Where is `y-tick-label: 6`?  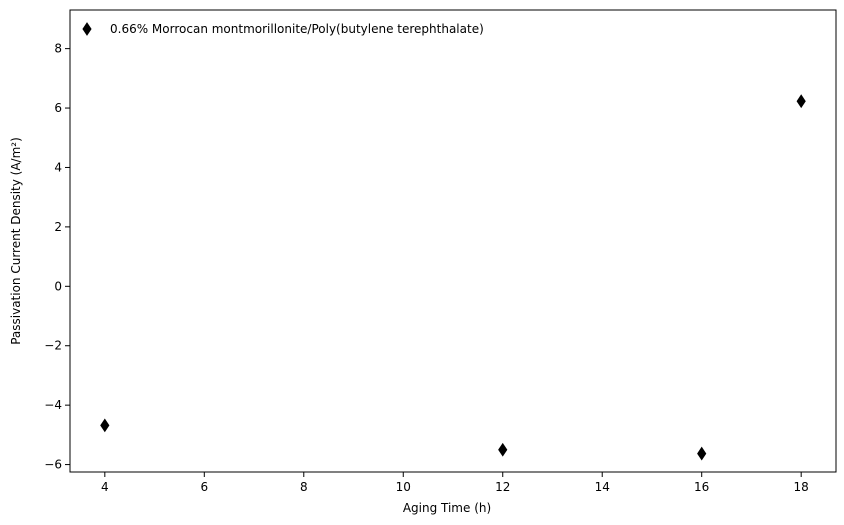 y-tick-label: 6 is located at coordinates (58, 108).